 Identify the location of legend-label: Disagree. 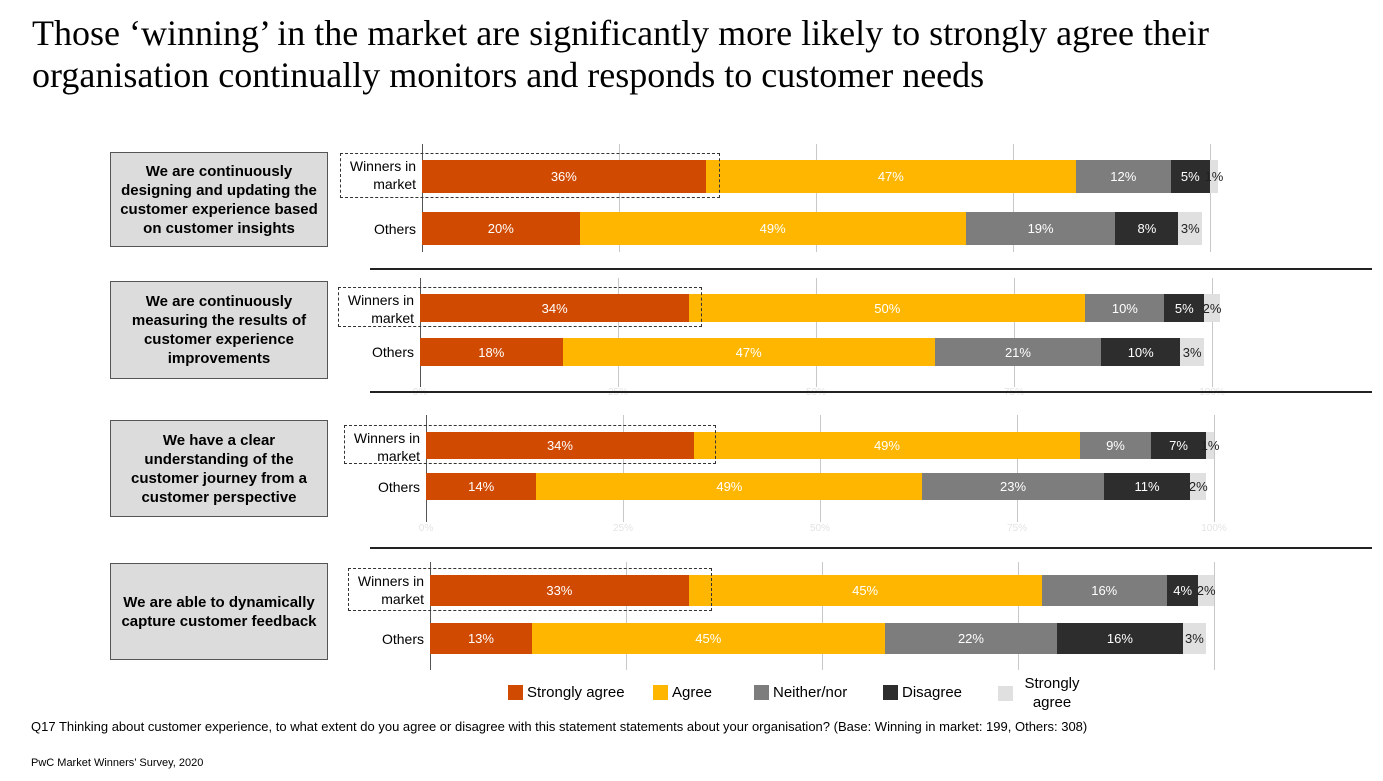
(932, 692).